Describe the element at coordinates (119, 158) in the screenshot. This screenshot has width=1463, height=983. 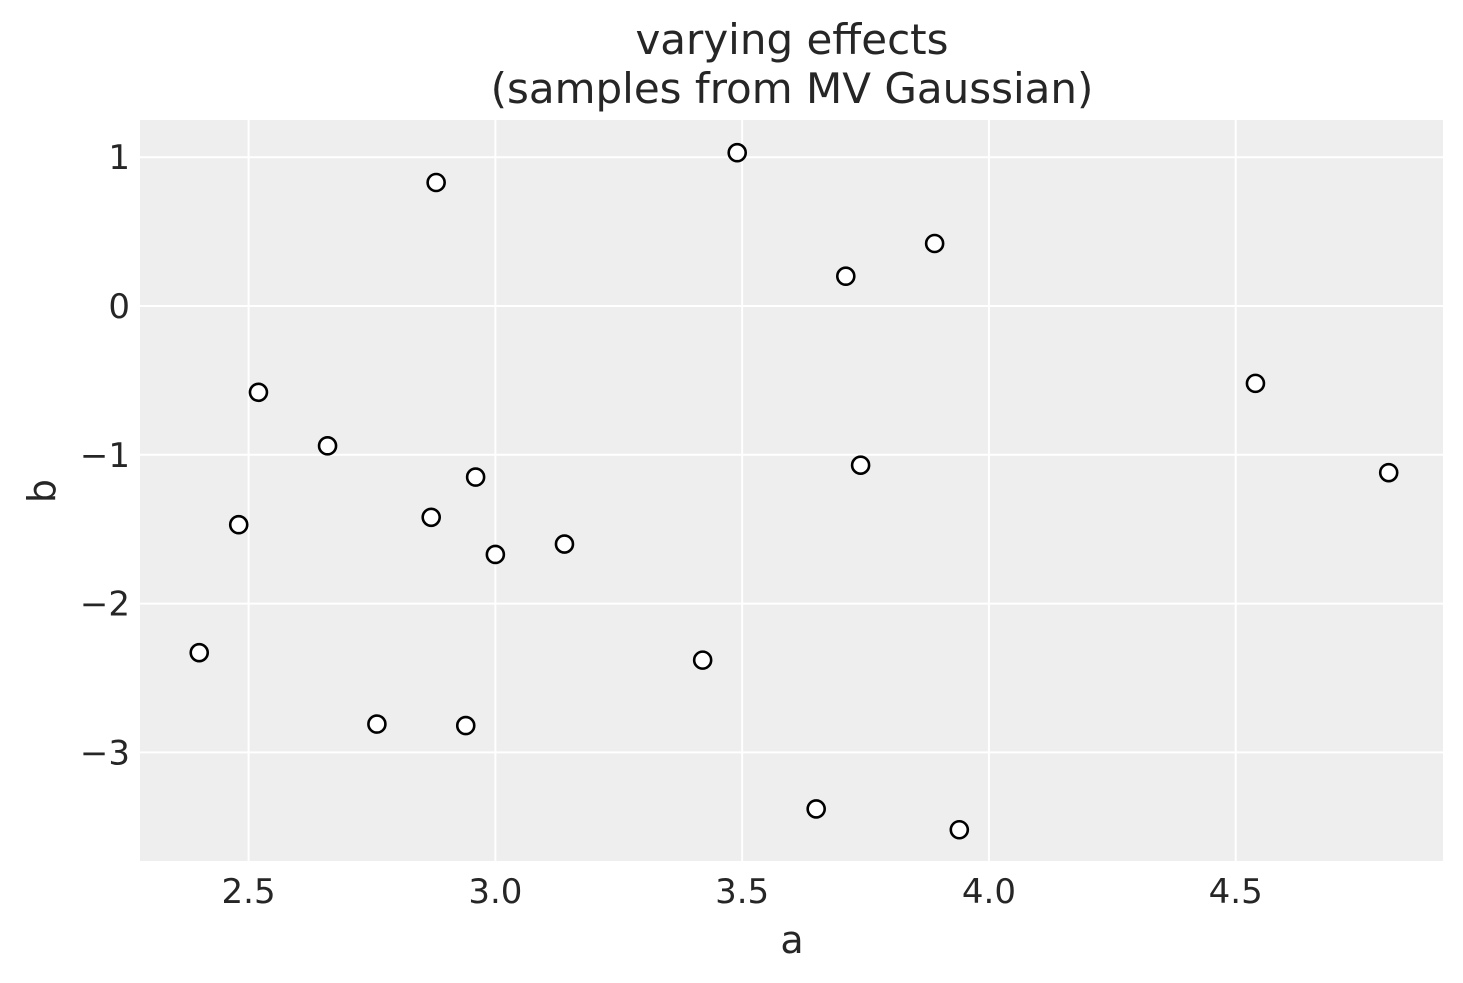
I see `y-tick-label: 1` at that location.